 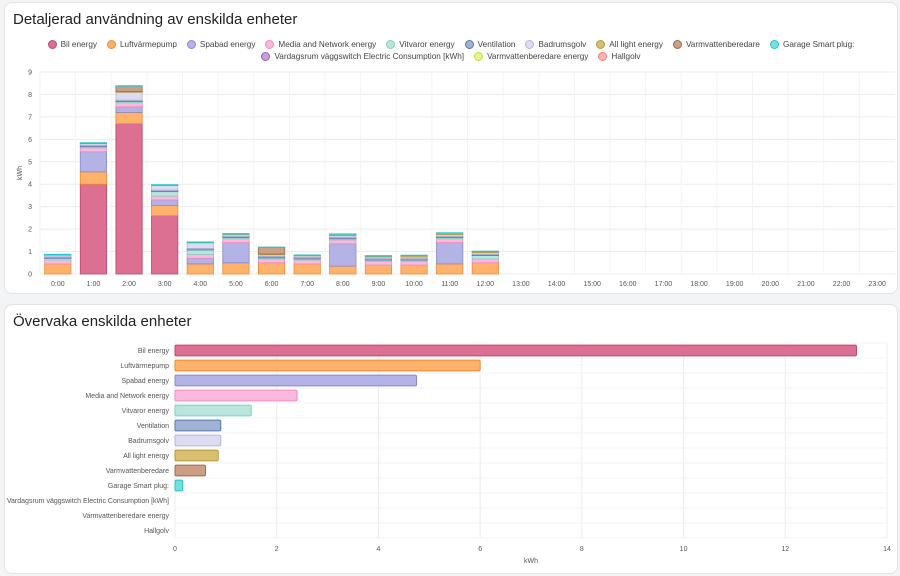 I want to click on legend-label: Media and Network energy, so click(x=327, y=44).